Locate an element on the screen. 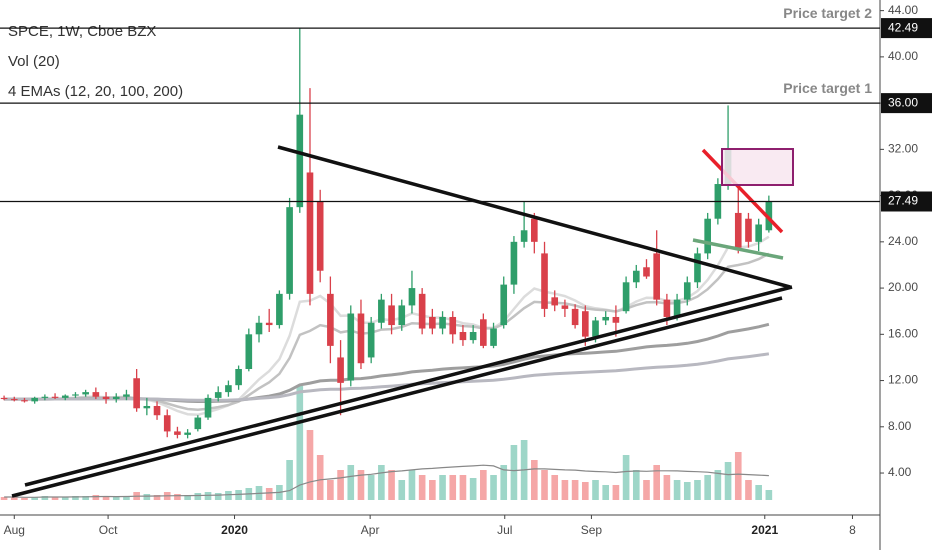  legend-title: SPCE, 1W, Cboe BZX is located at coordinates (82, 31).